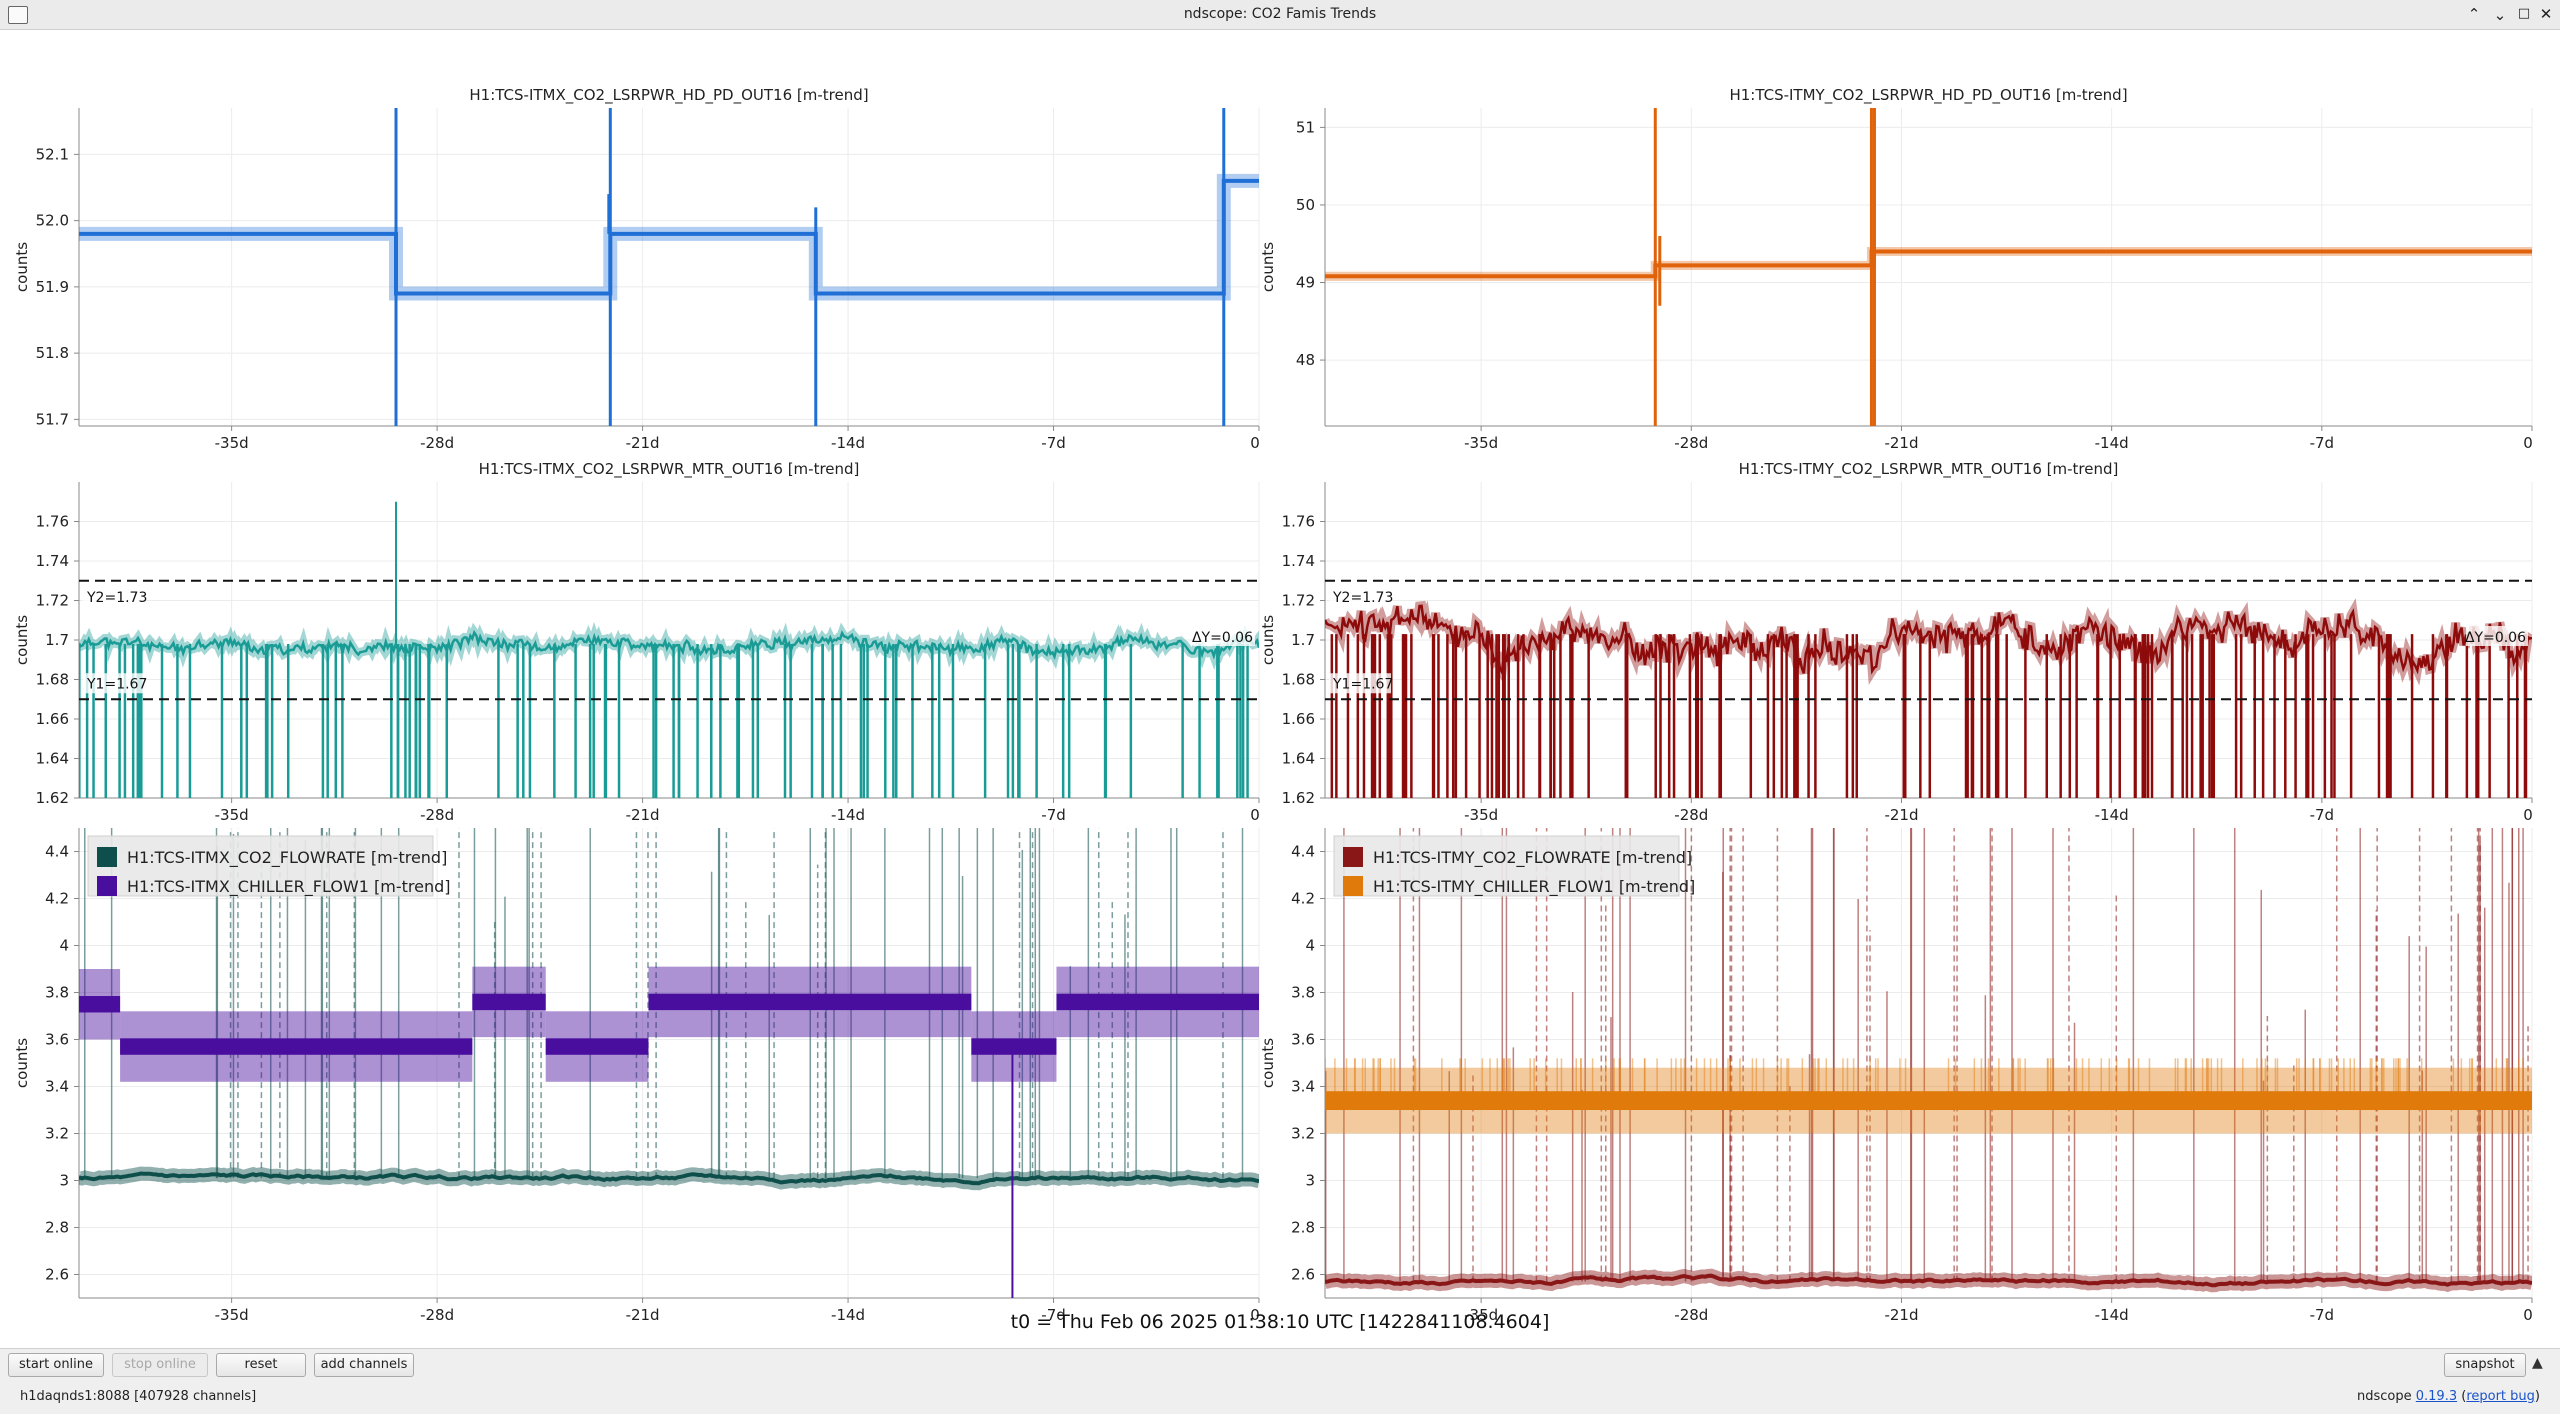 The height and width of the screenshot is (1414, 2560). Describe the element at coordinates (2524, 13) in the screenshot. I see `maximize-icon: □` at that location.